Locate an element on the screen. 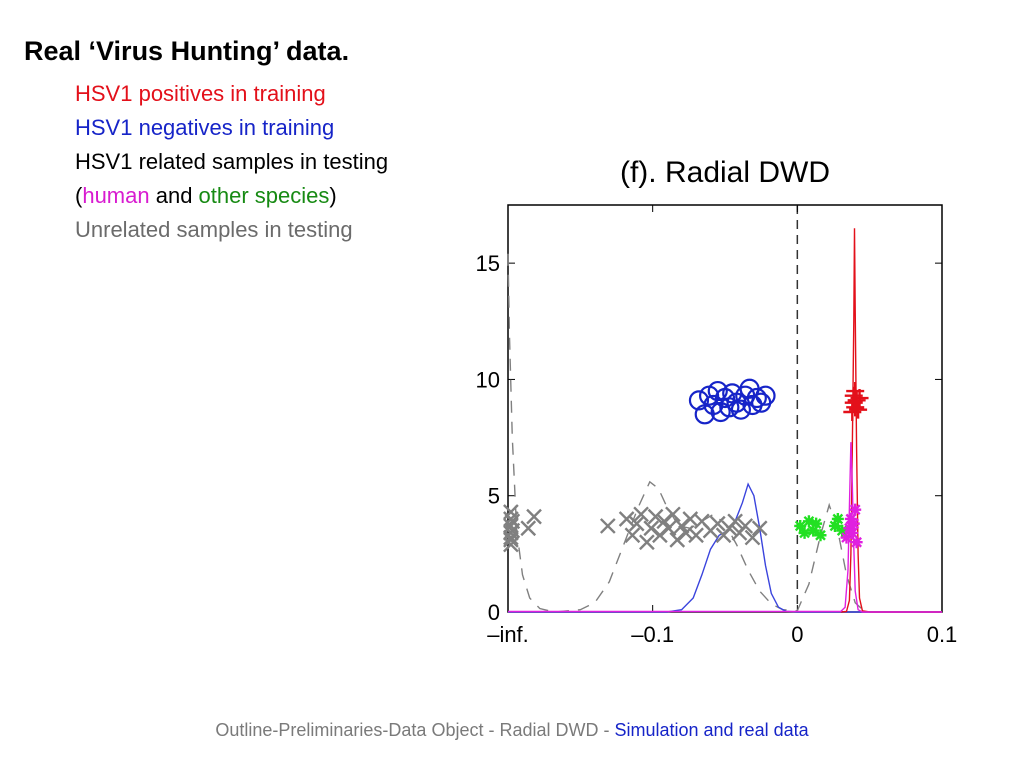 This screenshot has width=1024, height=768. unrelated-label: Unrelated samples in testing is located at coordinates (214, 229).